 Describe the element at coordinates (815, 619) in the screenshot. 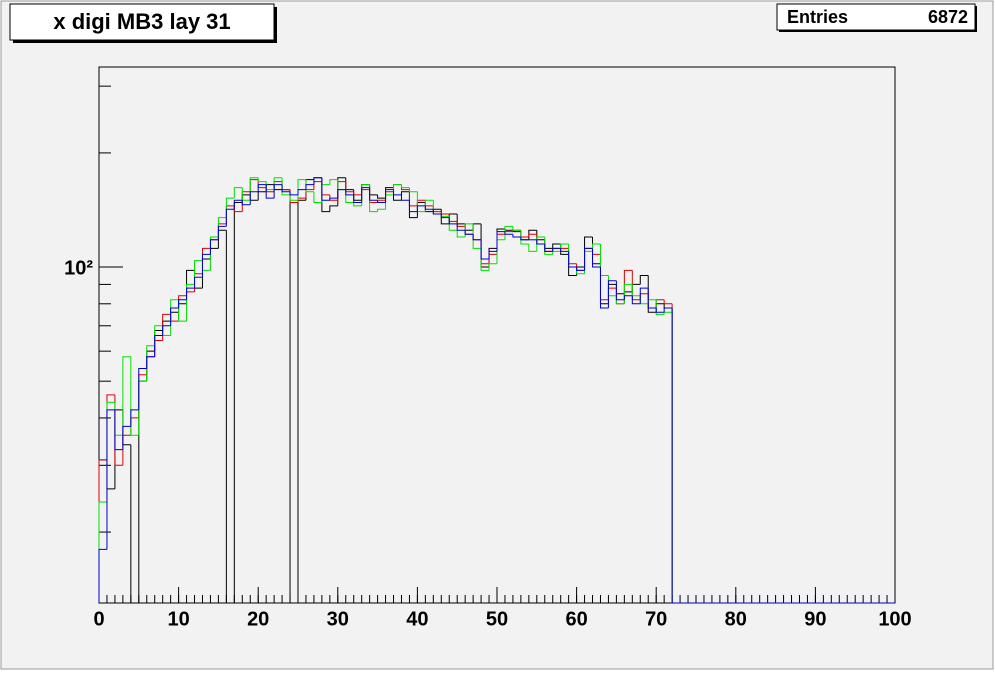

I see `x-tick-label: 90` at that location.